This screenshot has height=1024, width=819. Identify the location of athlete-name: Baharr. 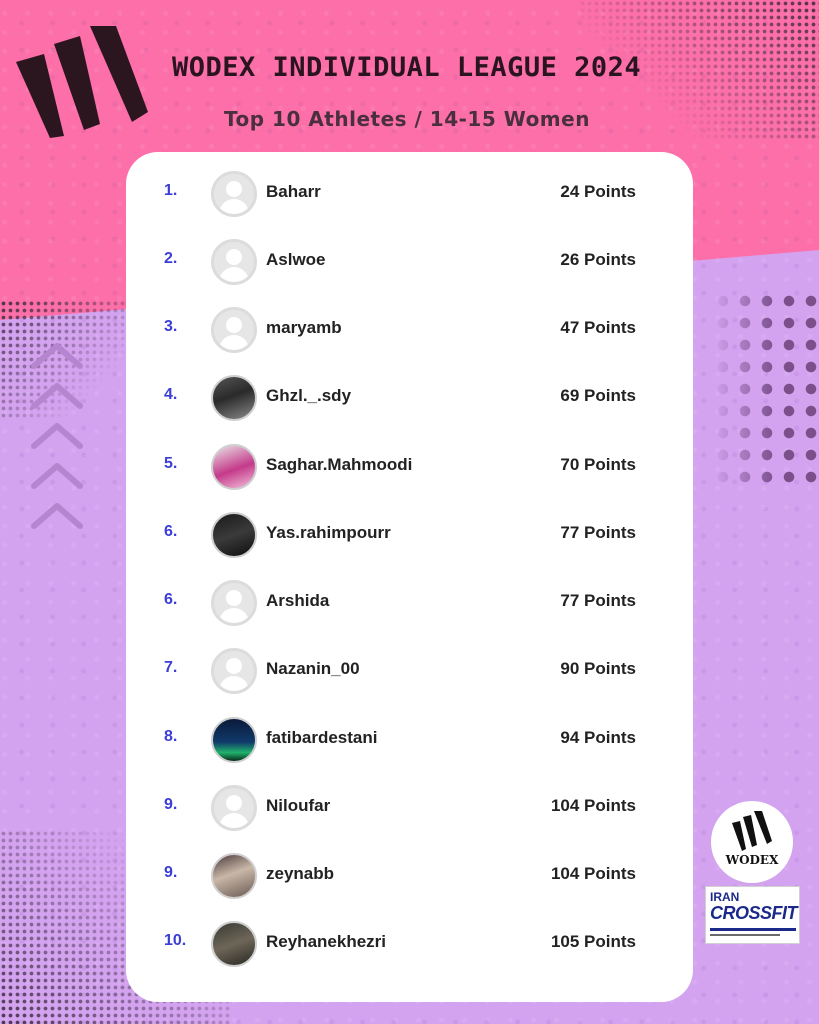
(293, 191).